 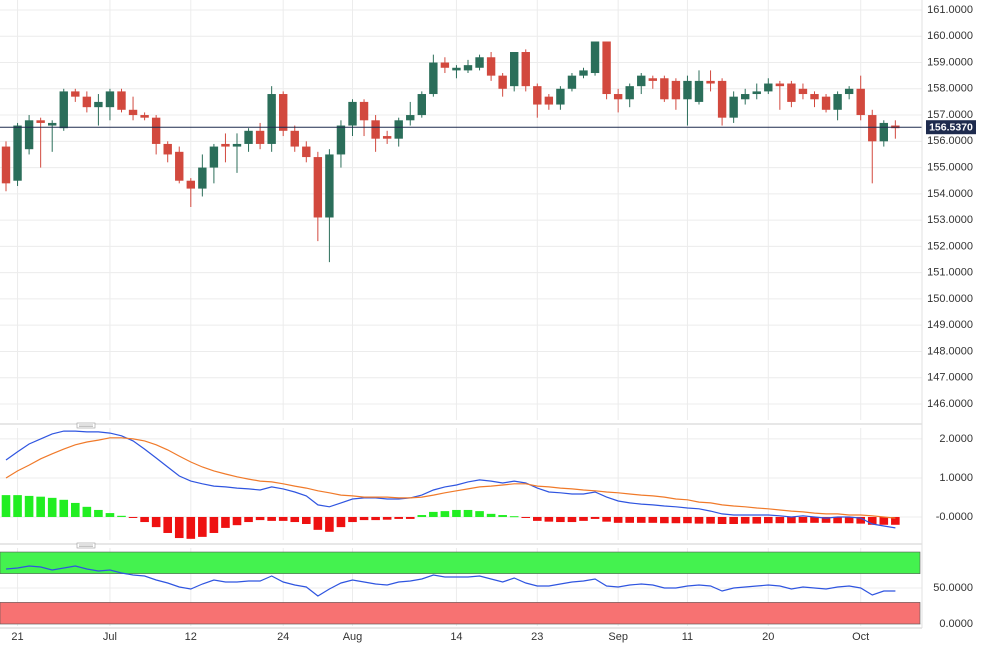 What do you see at coordinates (687, 637) in the screenshot?
I see `x-tick-label: 11` at bounding box center [687, 637].